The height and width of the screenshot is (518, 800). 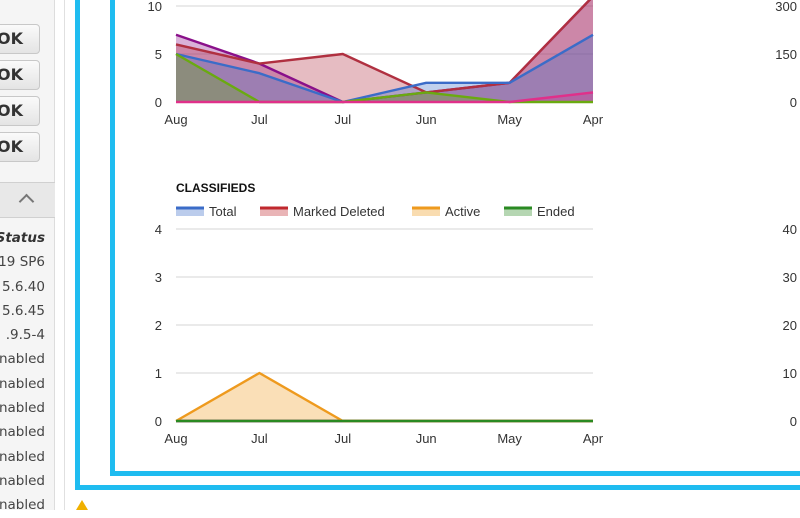 I want to click on chart-legend: Total Marked Deleted Active Ended, so click(x=375, y=211).